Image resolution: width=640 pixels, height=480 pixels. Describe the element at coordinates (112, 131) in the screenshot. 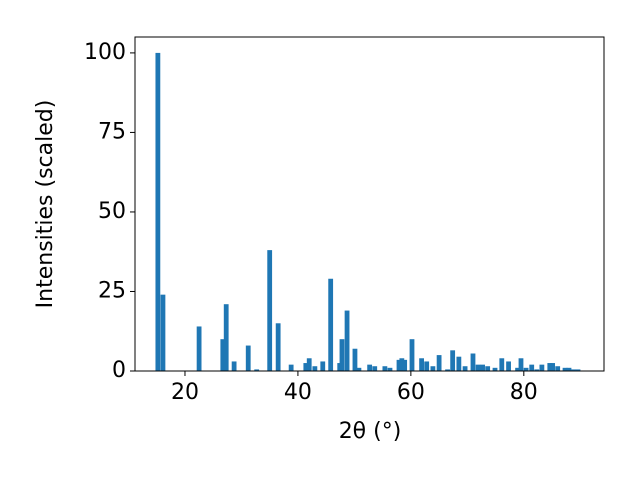

I see `y-tick-label: 75` at that location.